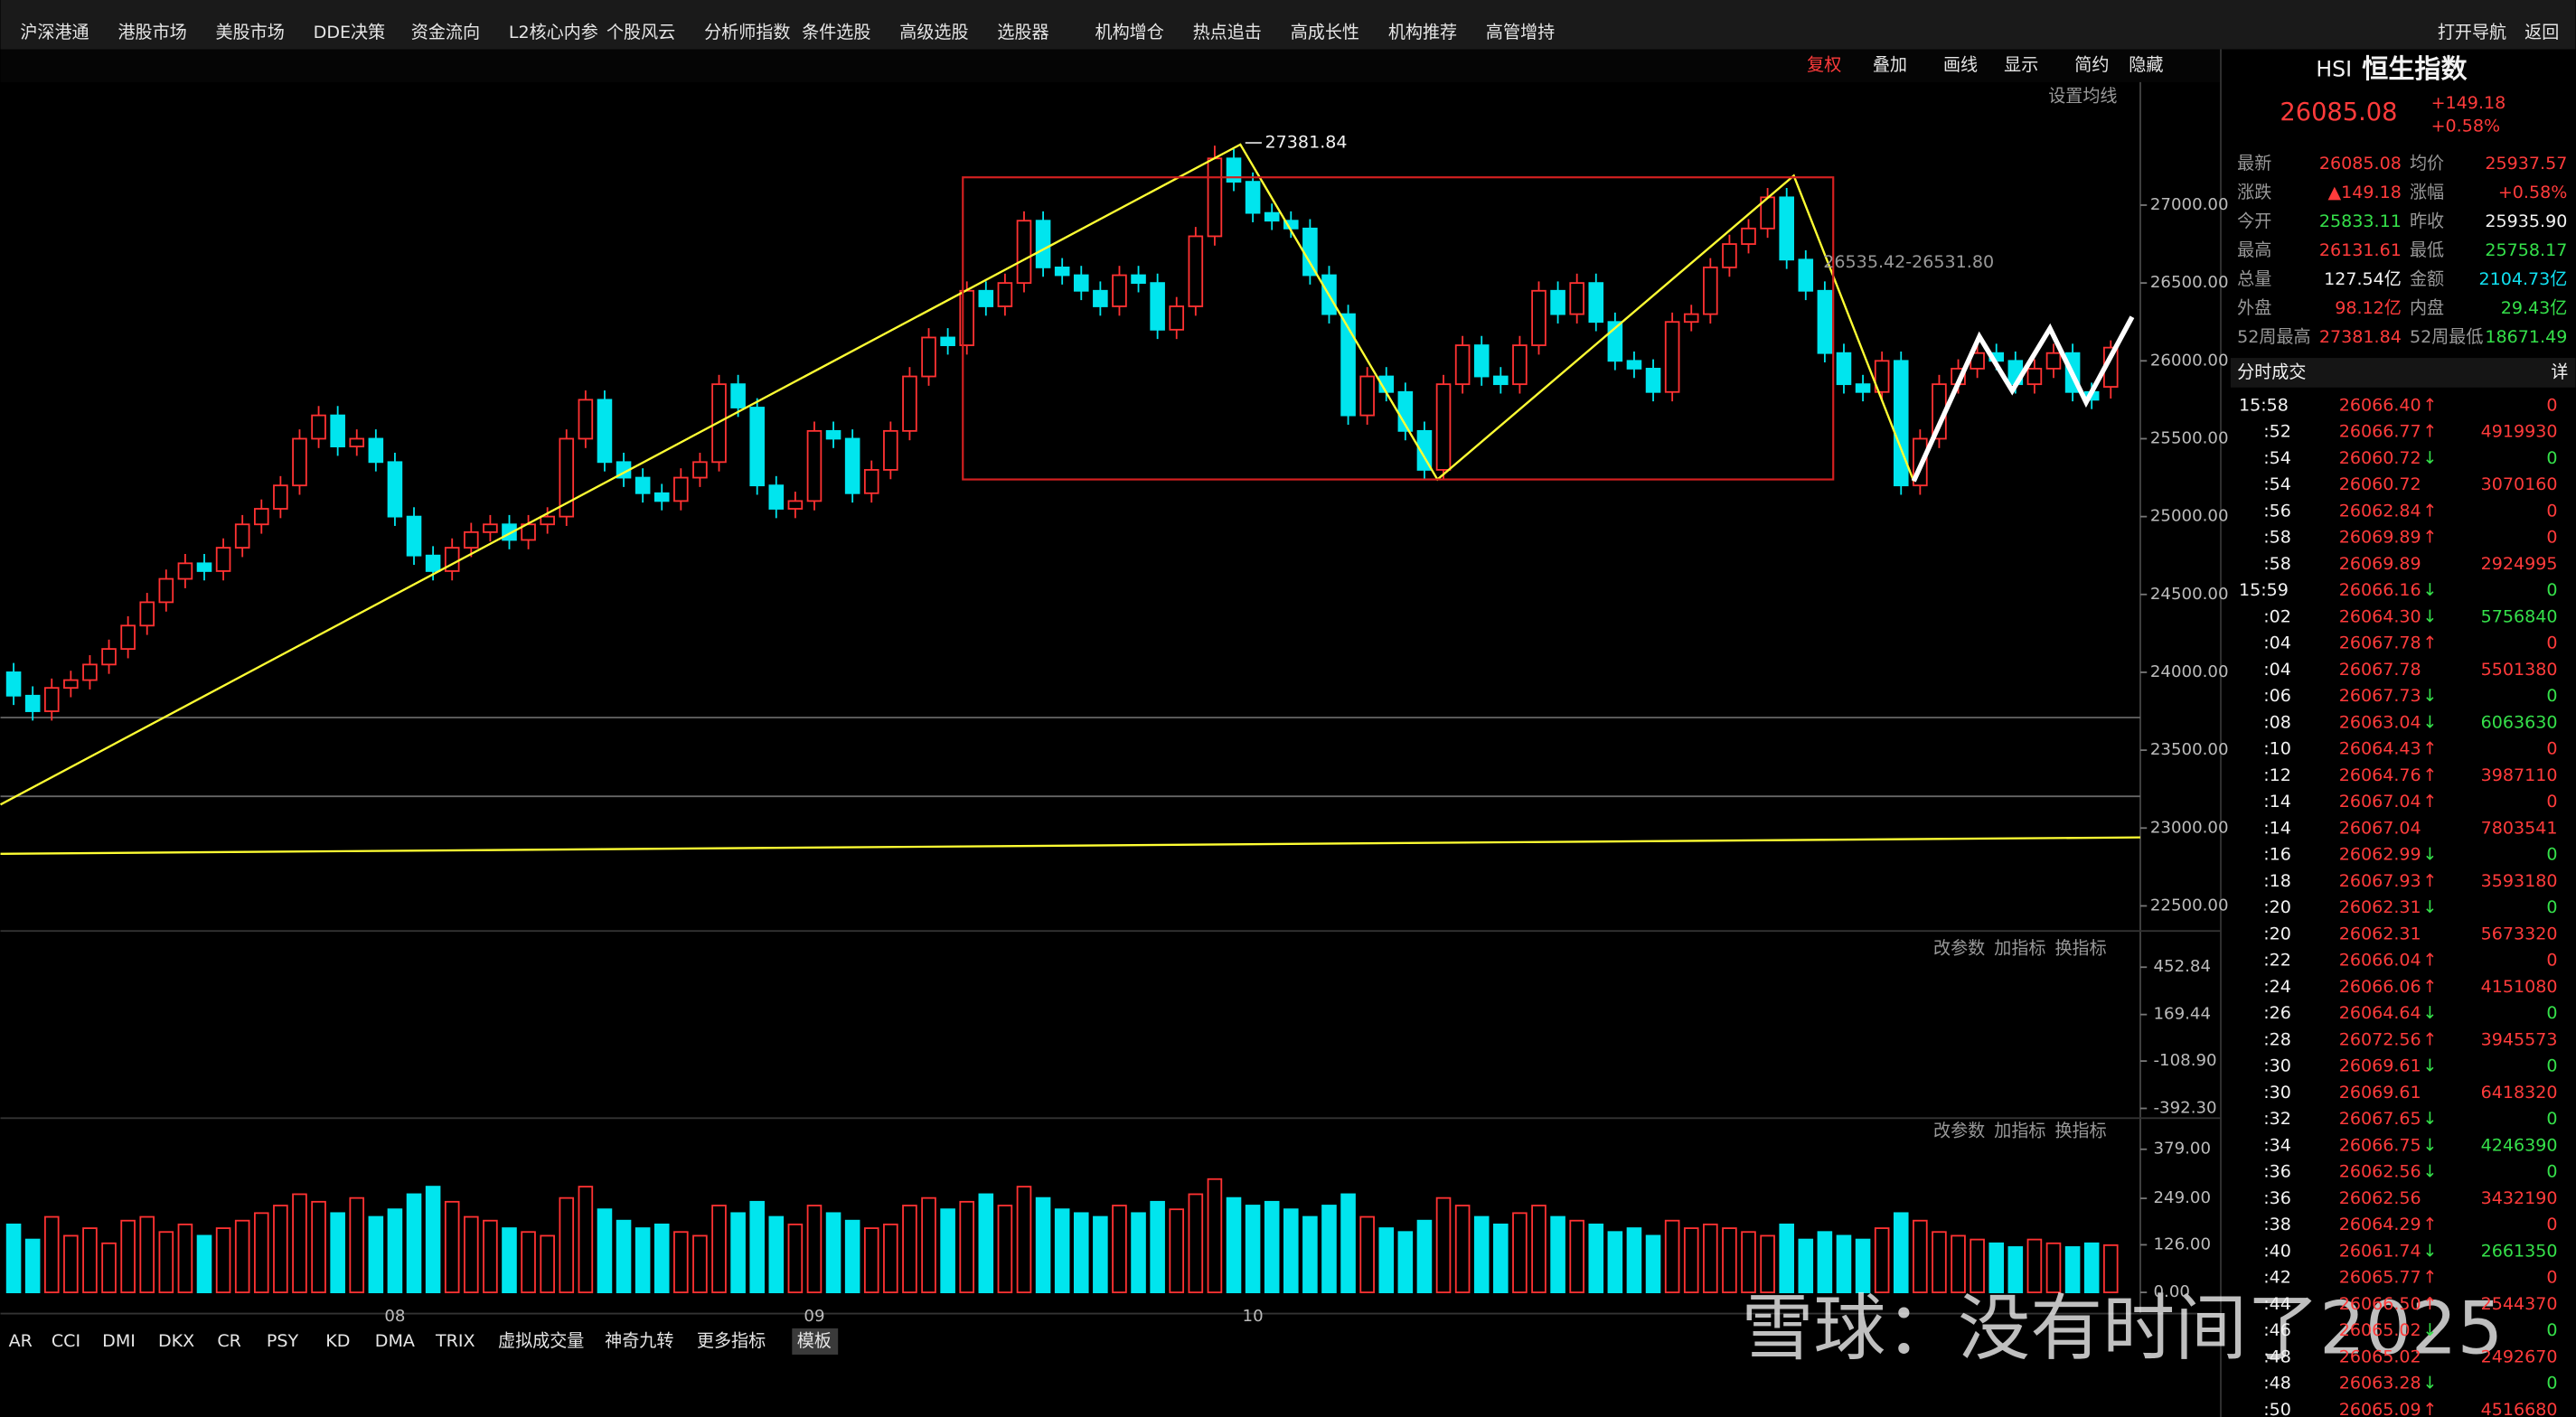 The height and width of the screenshot is (1417, 2576). What do you see at coordinates (395, 1341) in the screenshot?
I see `indicator-tab: DMA` at bounding box center [395, 1341].